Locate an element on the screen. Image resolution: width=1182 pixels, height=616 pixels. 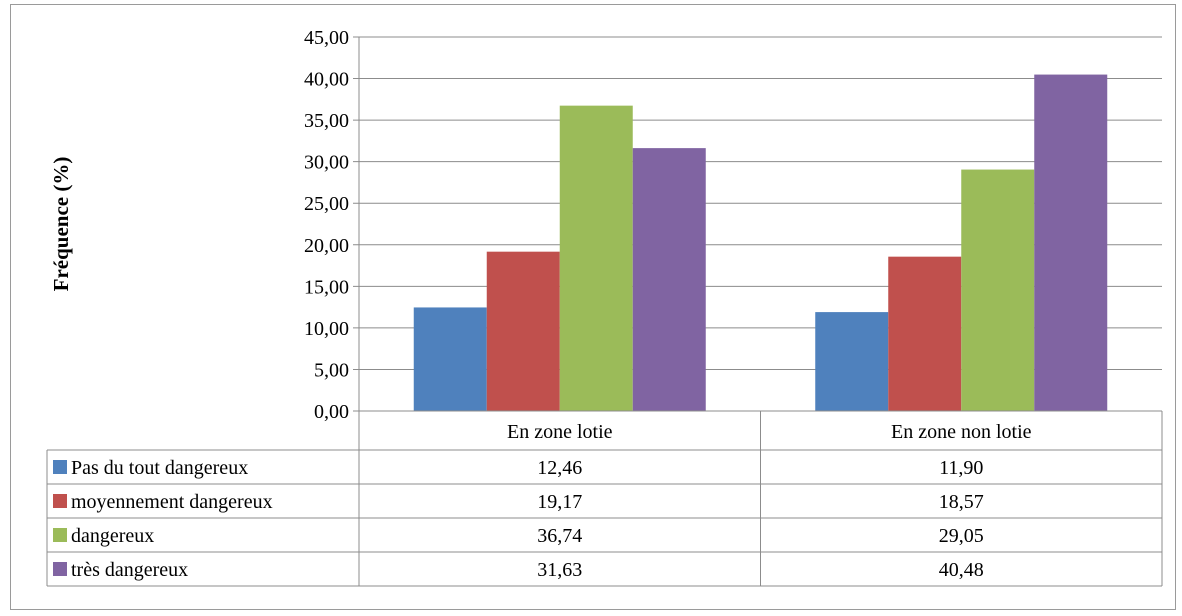
data-label: 12,46 is located at coordinates (559, 468).